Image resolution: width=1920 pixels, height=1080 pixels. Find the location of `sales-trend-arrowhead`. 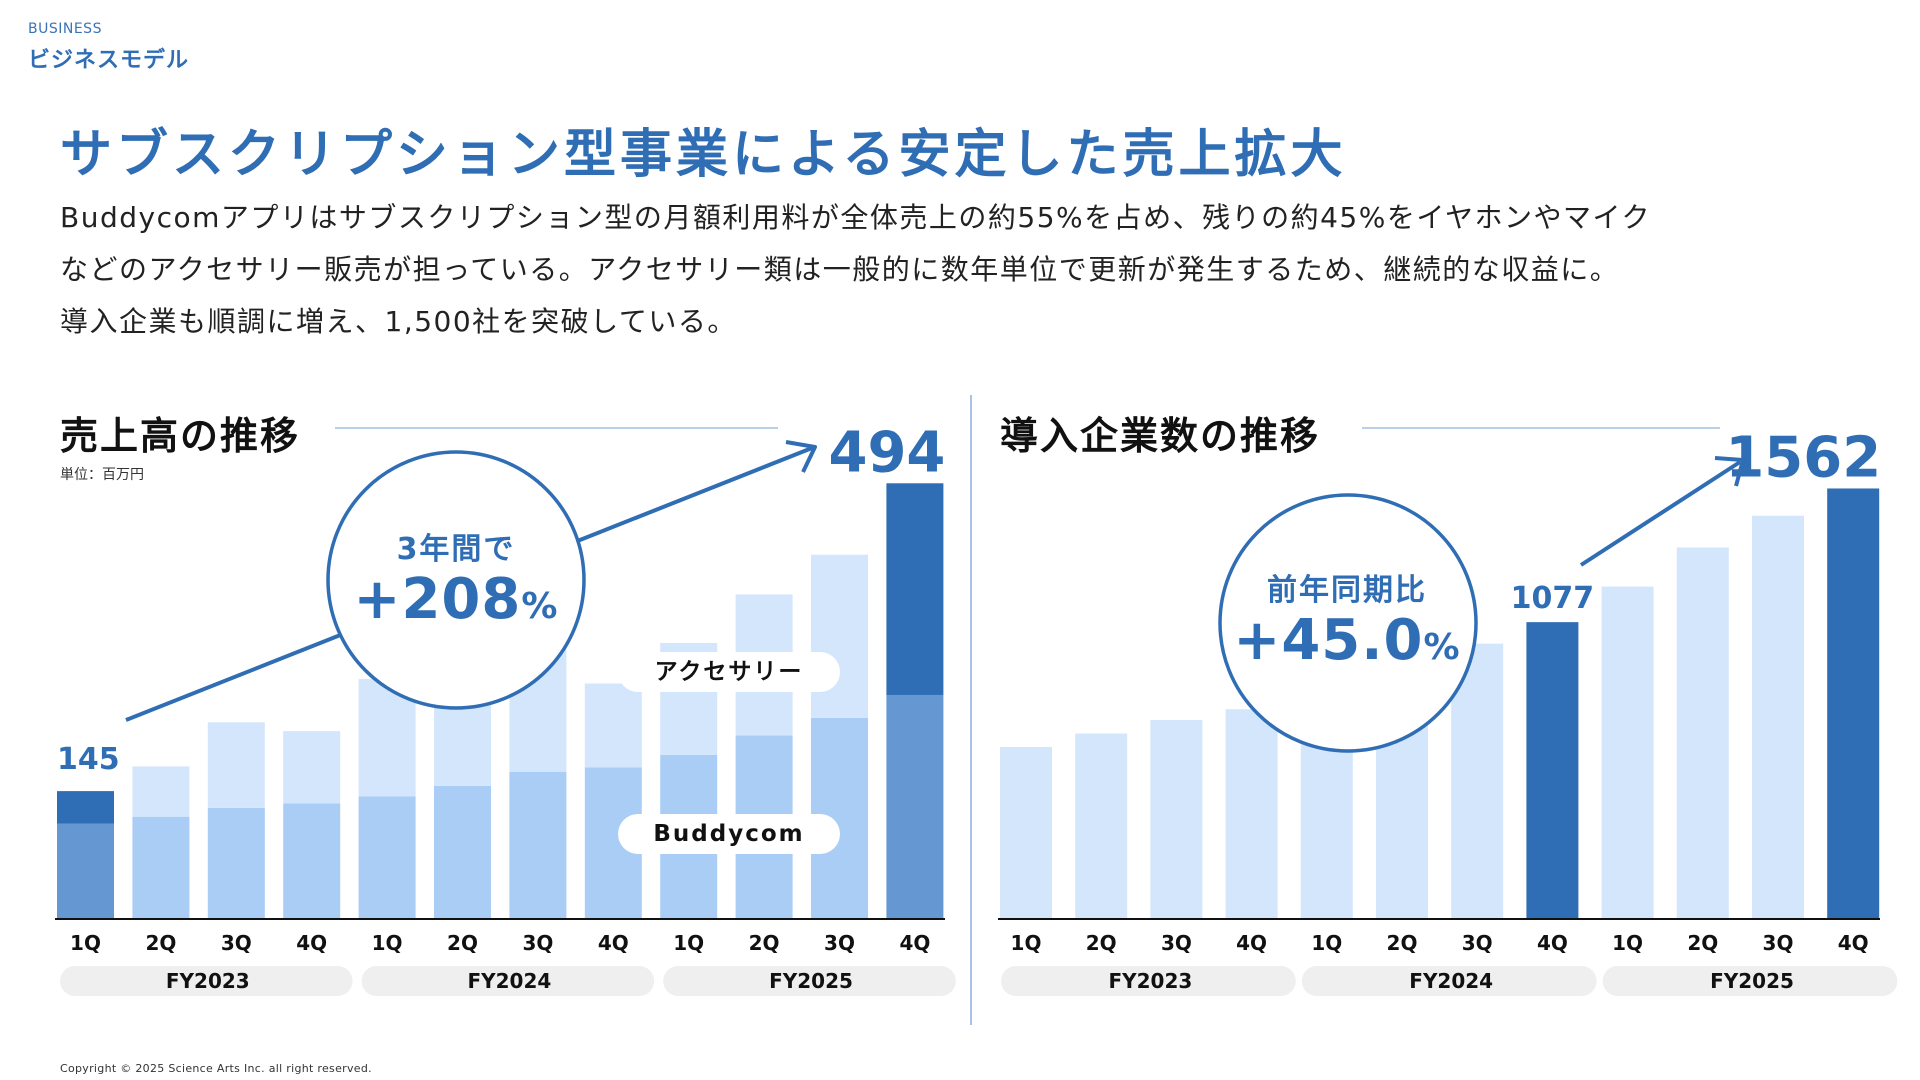

sales-trend-arrowhead is located at coordinates (801, 456).